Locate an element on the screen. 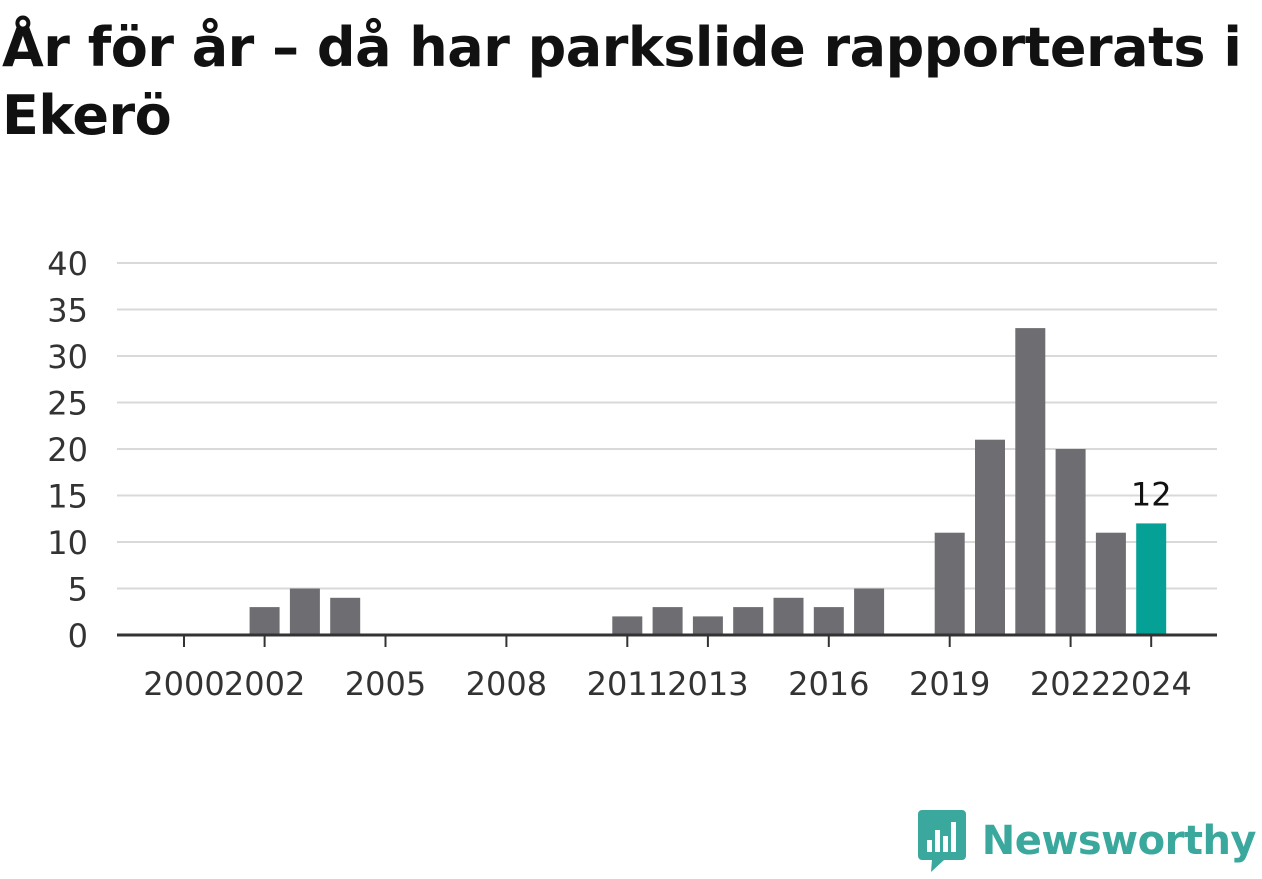 This screenshot has width=1262, height=879. newsworthy-logo: Newsworthy is located at coordinates (1087, 841).